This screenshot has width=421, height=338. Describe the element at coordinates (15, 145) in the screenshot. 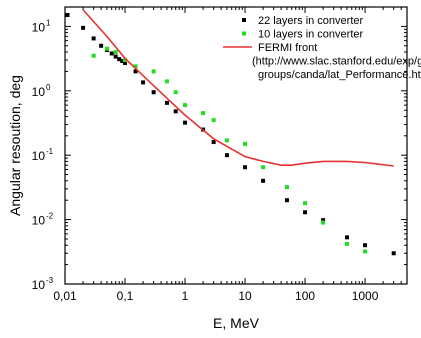

I see `y-axis-label: Angular resoution, deg` at that location.